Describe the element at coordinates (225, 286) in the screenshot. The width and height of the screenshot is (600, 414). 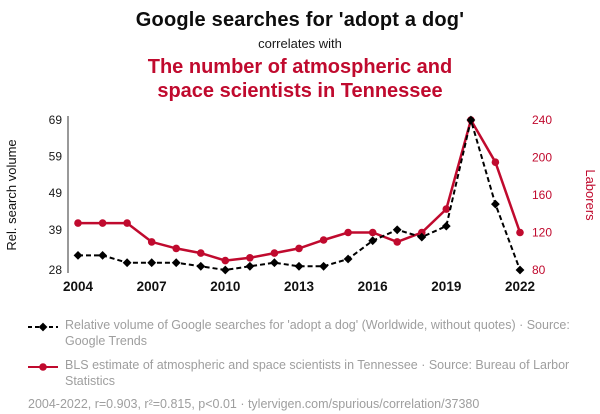
I see `x-tick-label: 2010` at that location.